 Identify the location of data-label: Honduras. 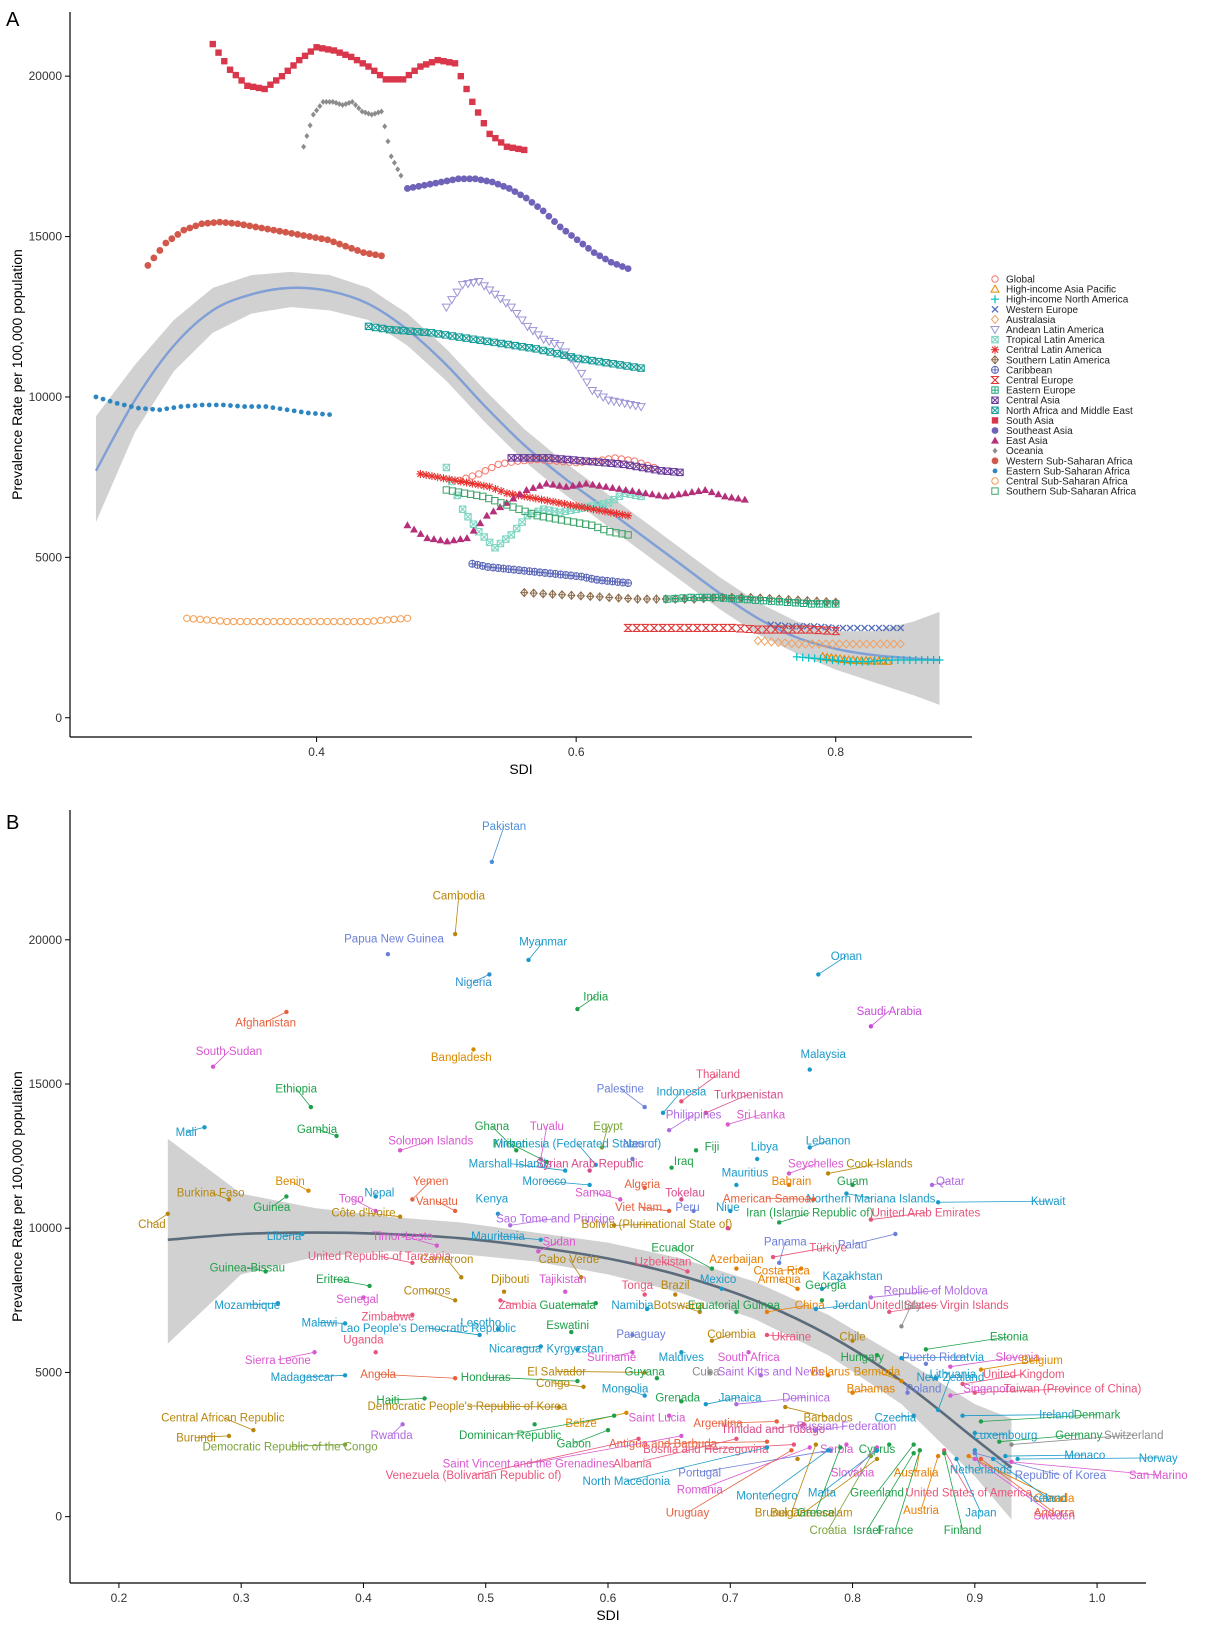
(486, 1378).